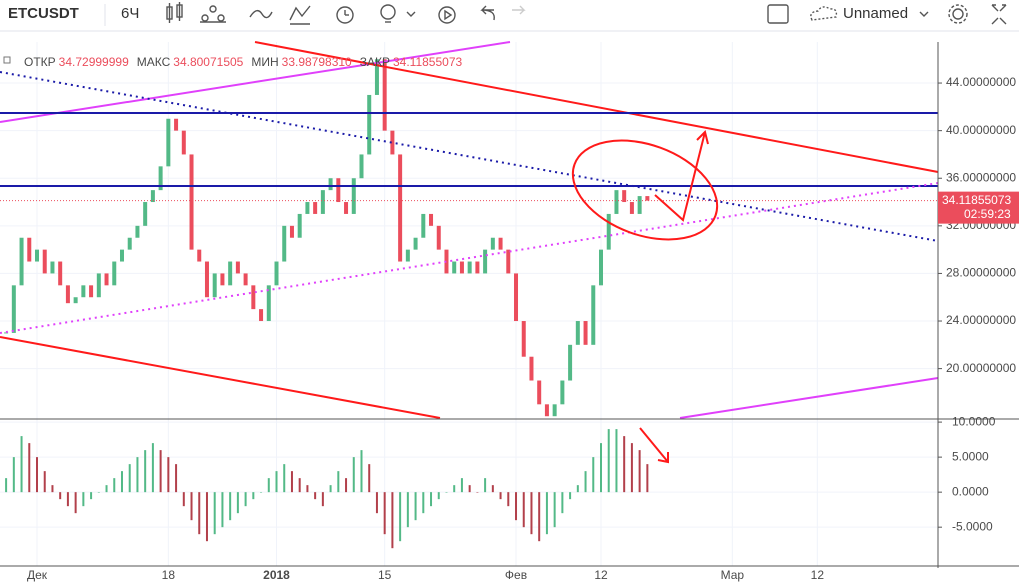 Image resolution: width=1019 pixels, height=587 pixels. What do you see at coordinates (385, 575) in the screenshot?
I see `x-tick-label: 15` at bounding box center [385, 575].